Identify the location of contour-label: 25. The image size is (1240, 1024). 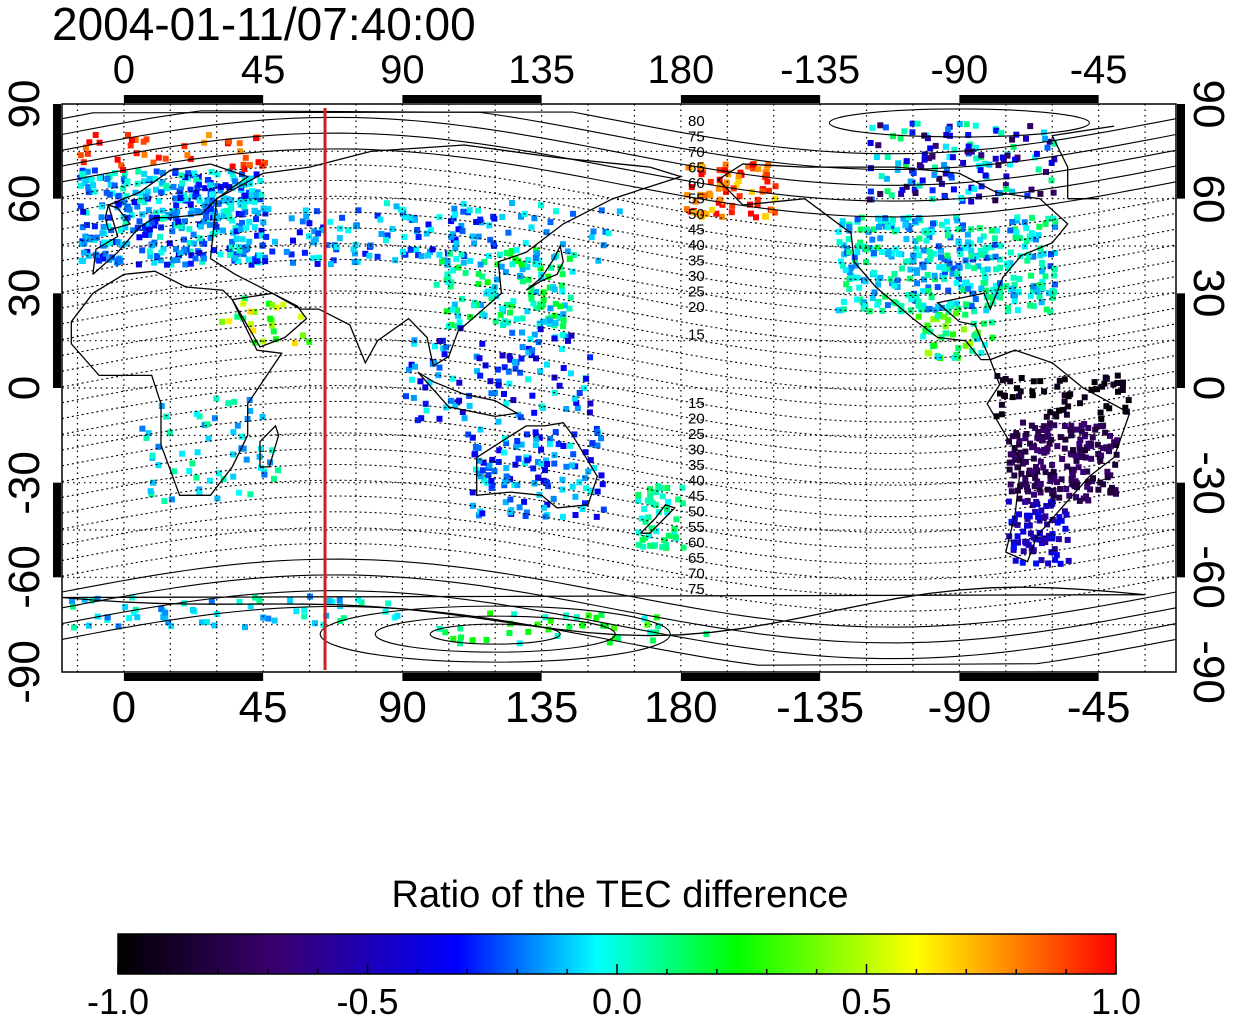
(696, 292).